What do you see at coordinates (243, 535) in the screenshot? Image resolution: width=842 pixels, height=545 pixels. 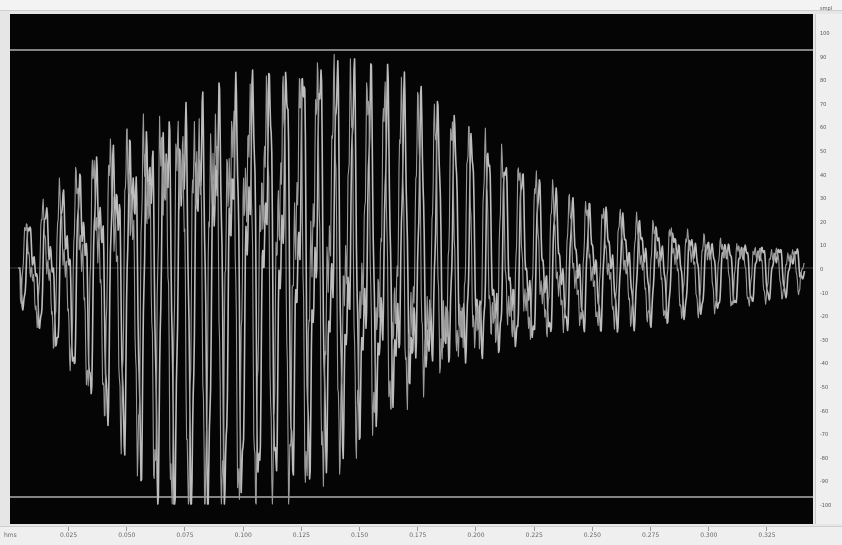 I see `time-tick-label: 0.100` at bounding box center [243, 535].